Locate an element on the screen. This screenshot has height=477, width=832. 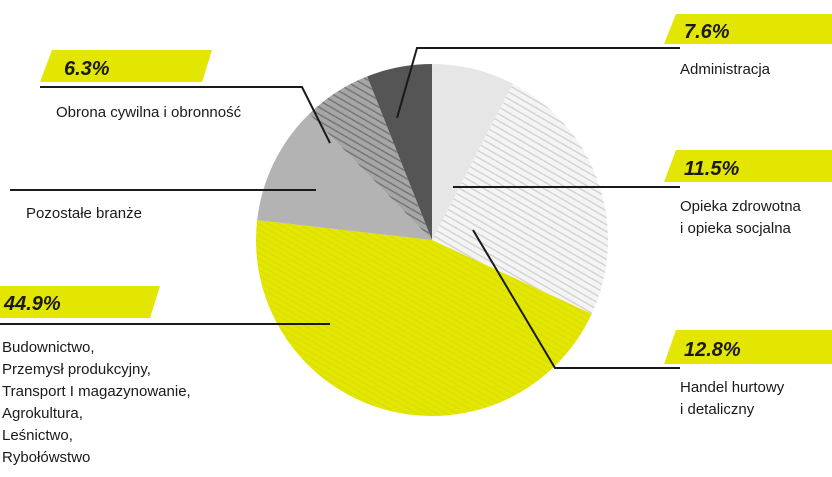
banner-handel is located at coordinates (748, 347).